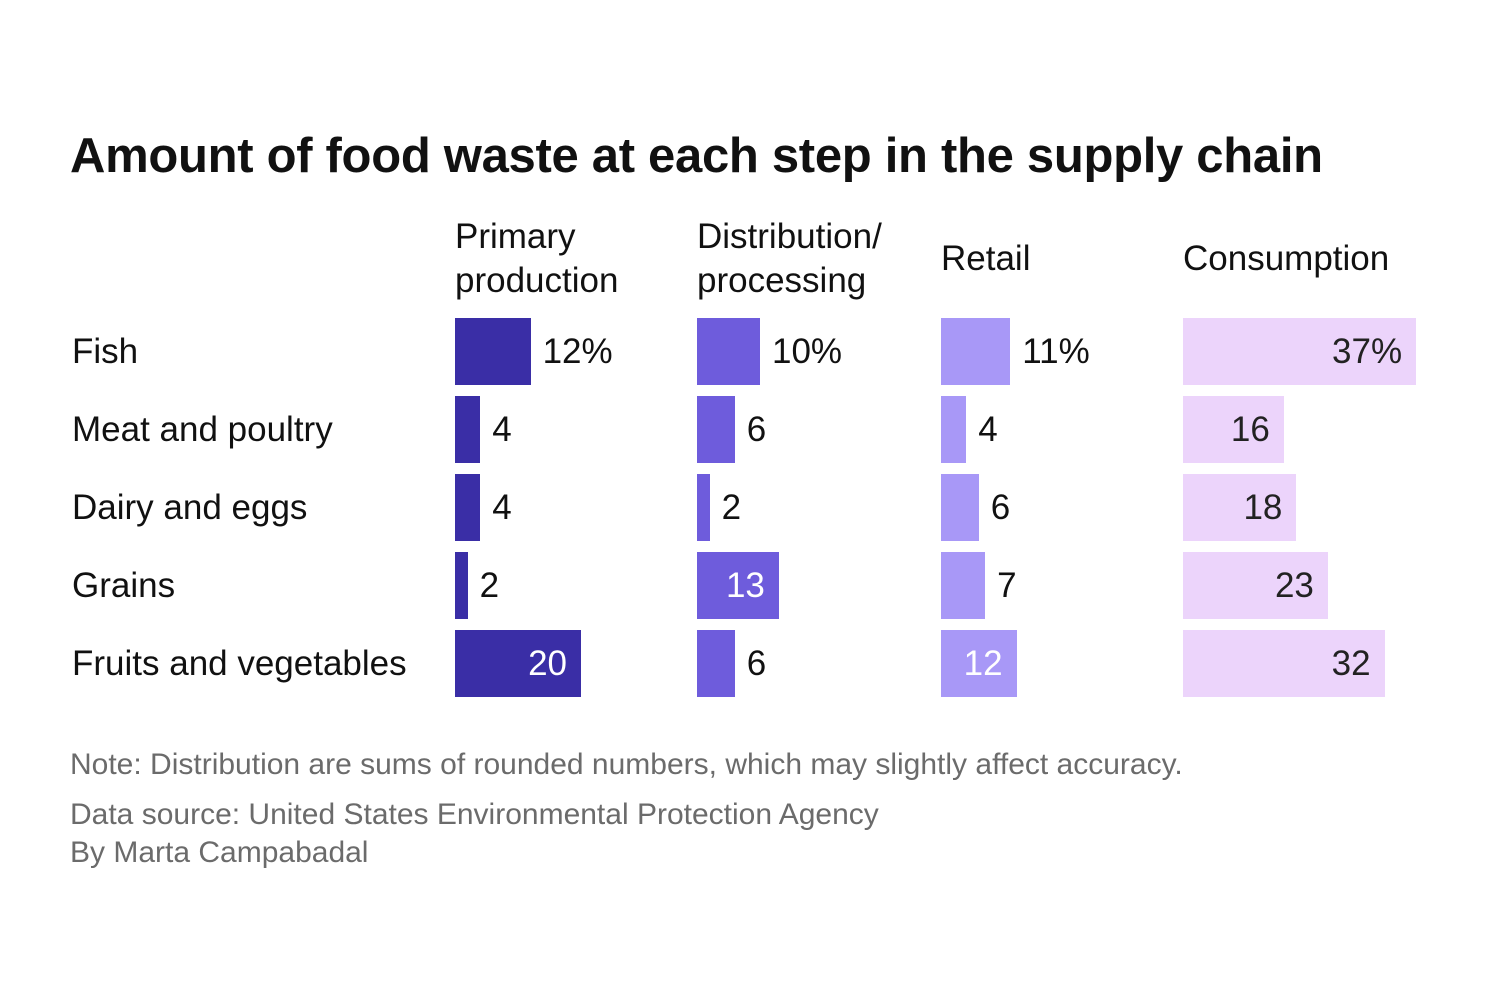  Describe the element at coordinates (1286, 258) in the screenshot. I see `column-header: Consumption` at that location.